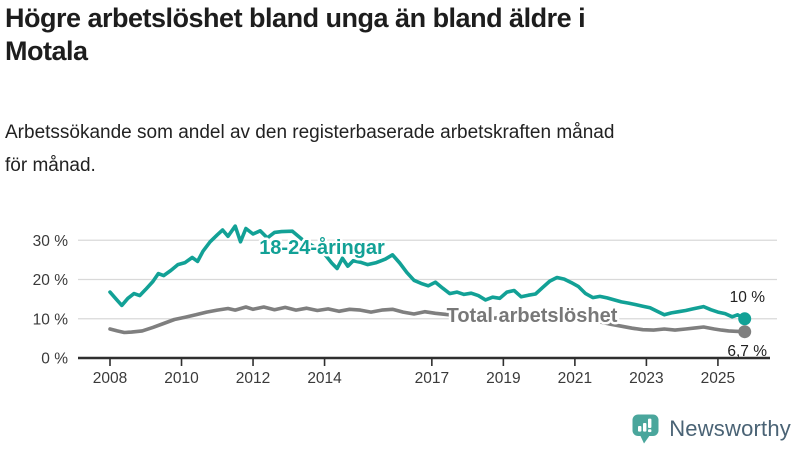  Describe the element at coordinates (181, 378) in the screenshot. I see `x-axis-tick-label: 2010` at that location.